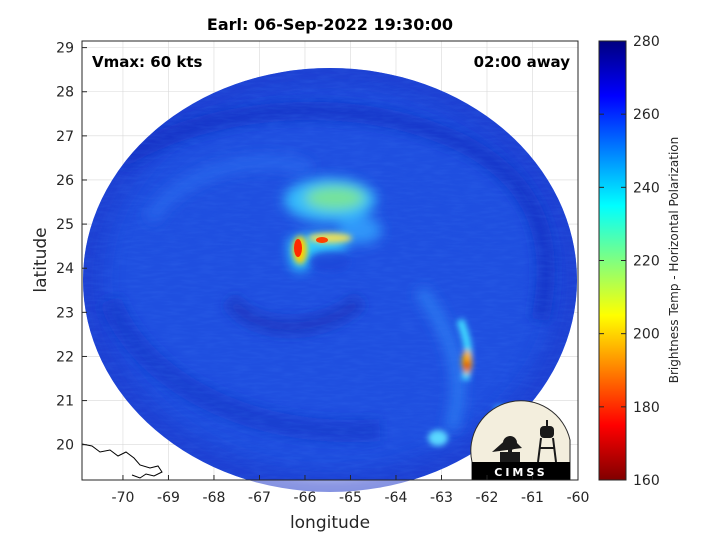 This screenshot has height=540, width=720. Describe the element at coordinates (646, 115) in the screenshot. I see `colorbar-tick-label: 260` at that location.